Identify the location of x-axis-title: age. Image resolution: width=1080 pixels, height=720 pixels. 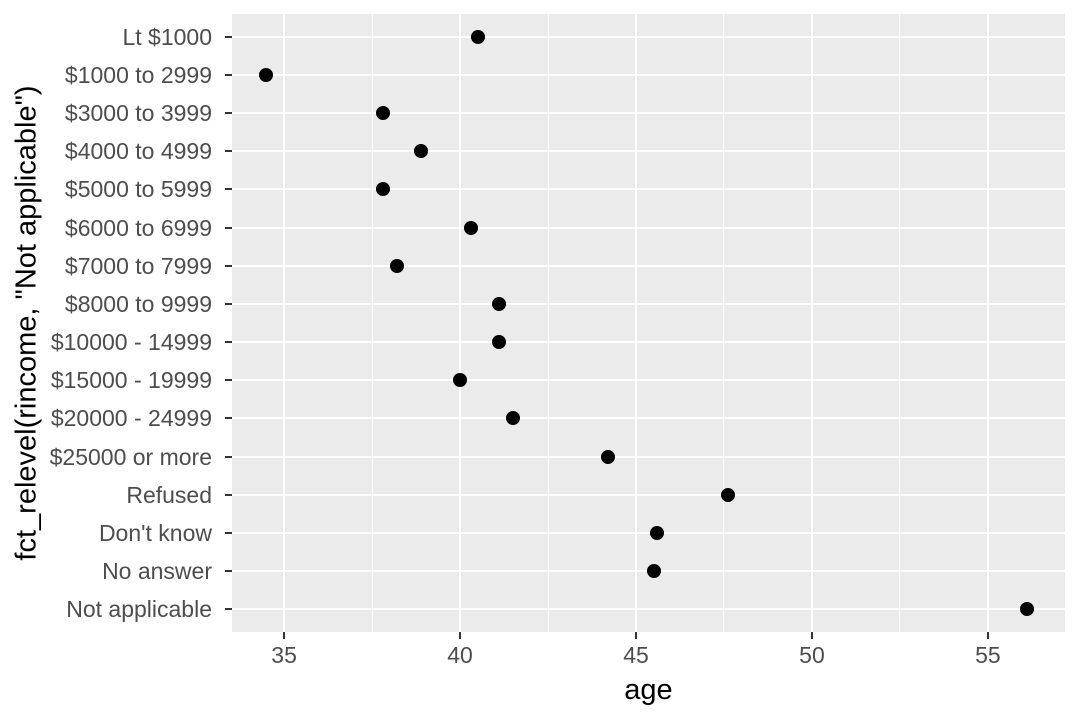
(648, 690).